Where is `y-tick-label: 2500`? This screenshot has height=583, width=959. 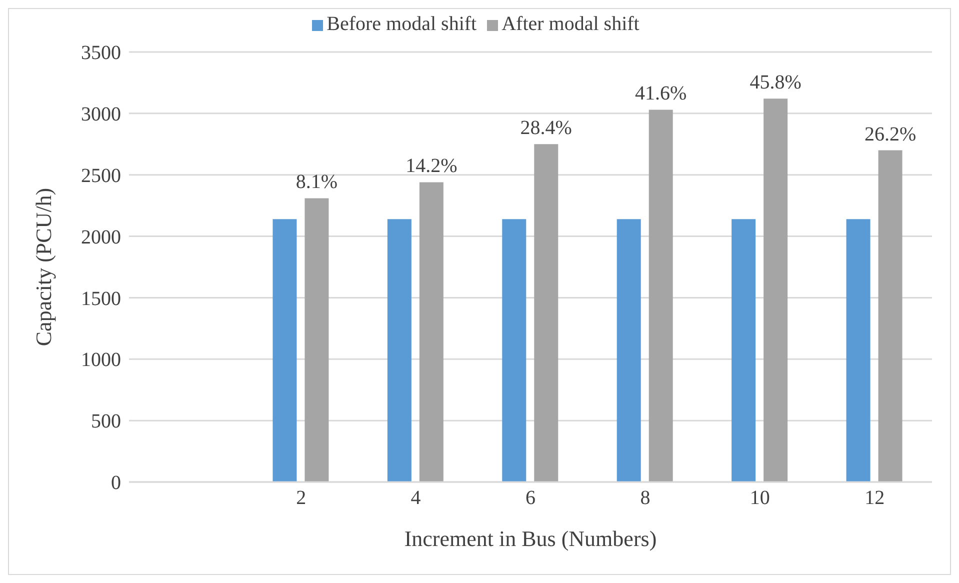
y-tick-label: 2500 is located at coordinates (101, 175).